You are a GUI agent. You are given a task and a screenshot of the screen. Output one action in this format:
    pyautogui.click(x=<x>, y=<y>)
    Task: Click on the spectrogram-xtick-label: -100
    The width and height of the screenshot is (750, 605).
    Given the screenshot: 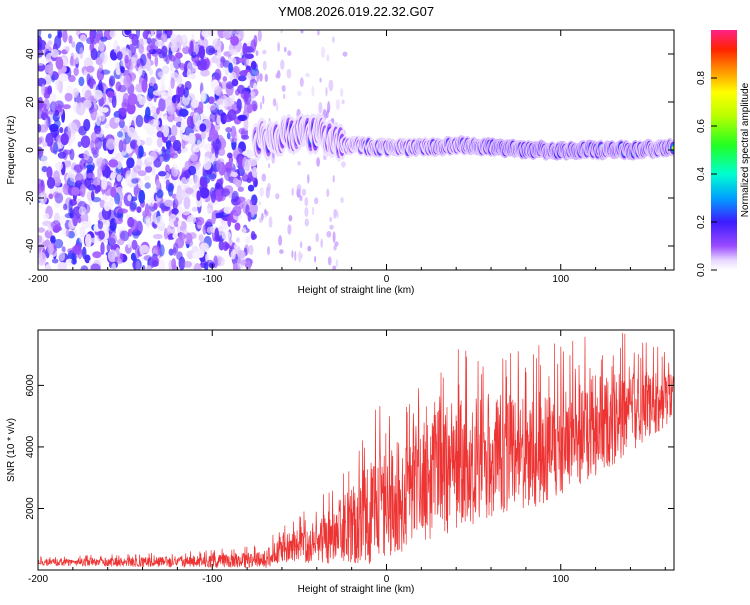 What is the action you would take?
    pyautogui.click(x=212, y=279)
    